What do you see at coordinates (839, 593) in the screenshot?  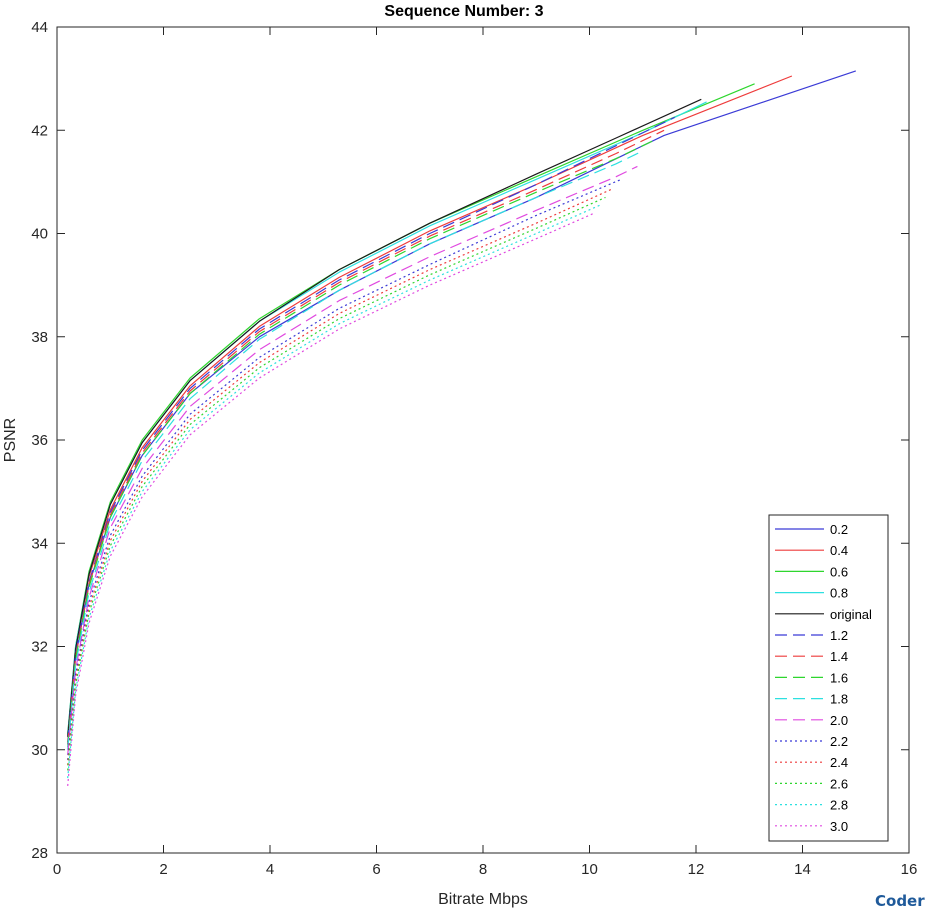 I see `legend-label: 0.8` at bounding box center [839, 593].